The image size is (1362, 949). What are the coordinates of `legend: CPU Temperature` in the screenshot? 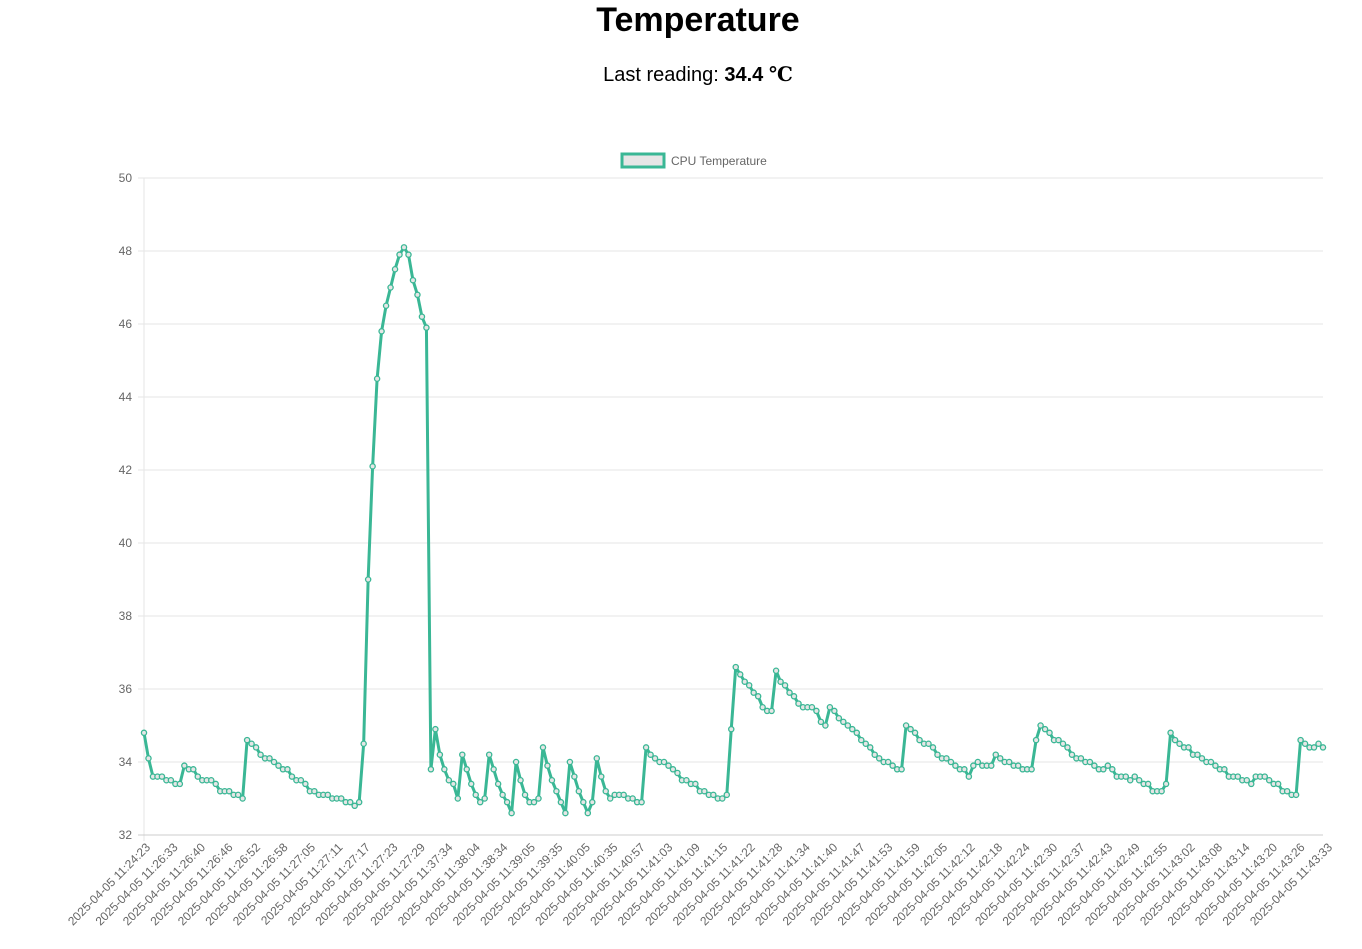 It's located at (693, 160).